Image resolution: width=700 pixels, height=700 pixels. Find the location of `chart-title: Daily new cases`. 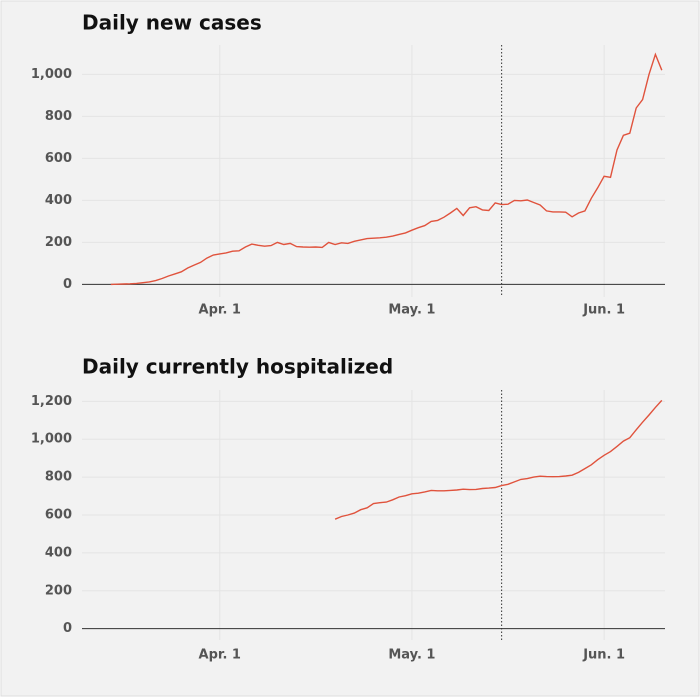

chart-title: Daily new cases is located at coordinates (172, 23).